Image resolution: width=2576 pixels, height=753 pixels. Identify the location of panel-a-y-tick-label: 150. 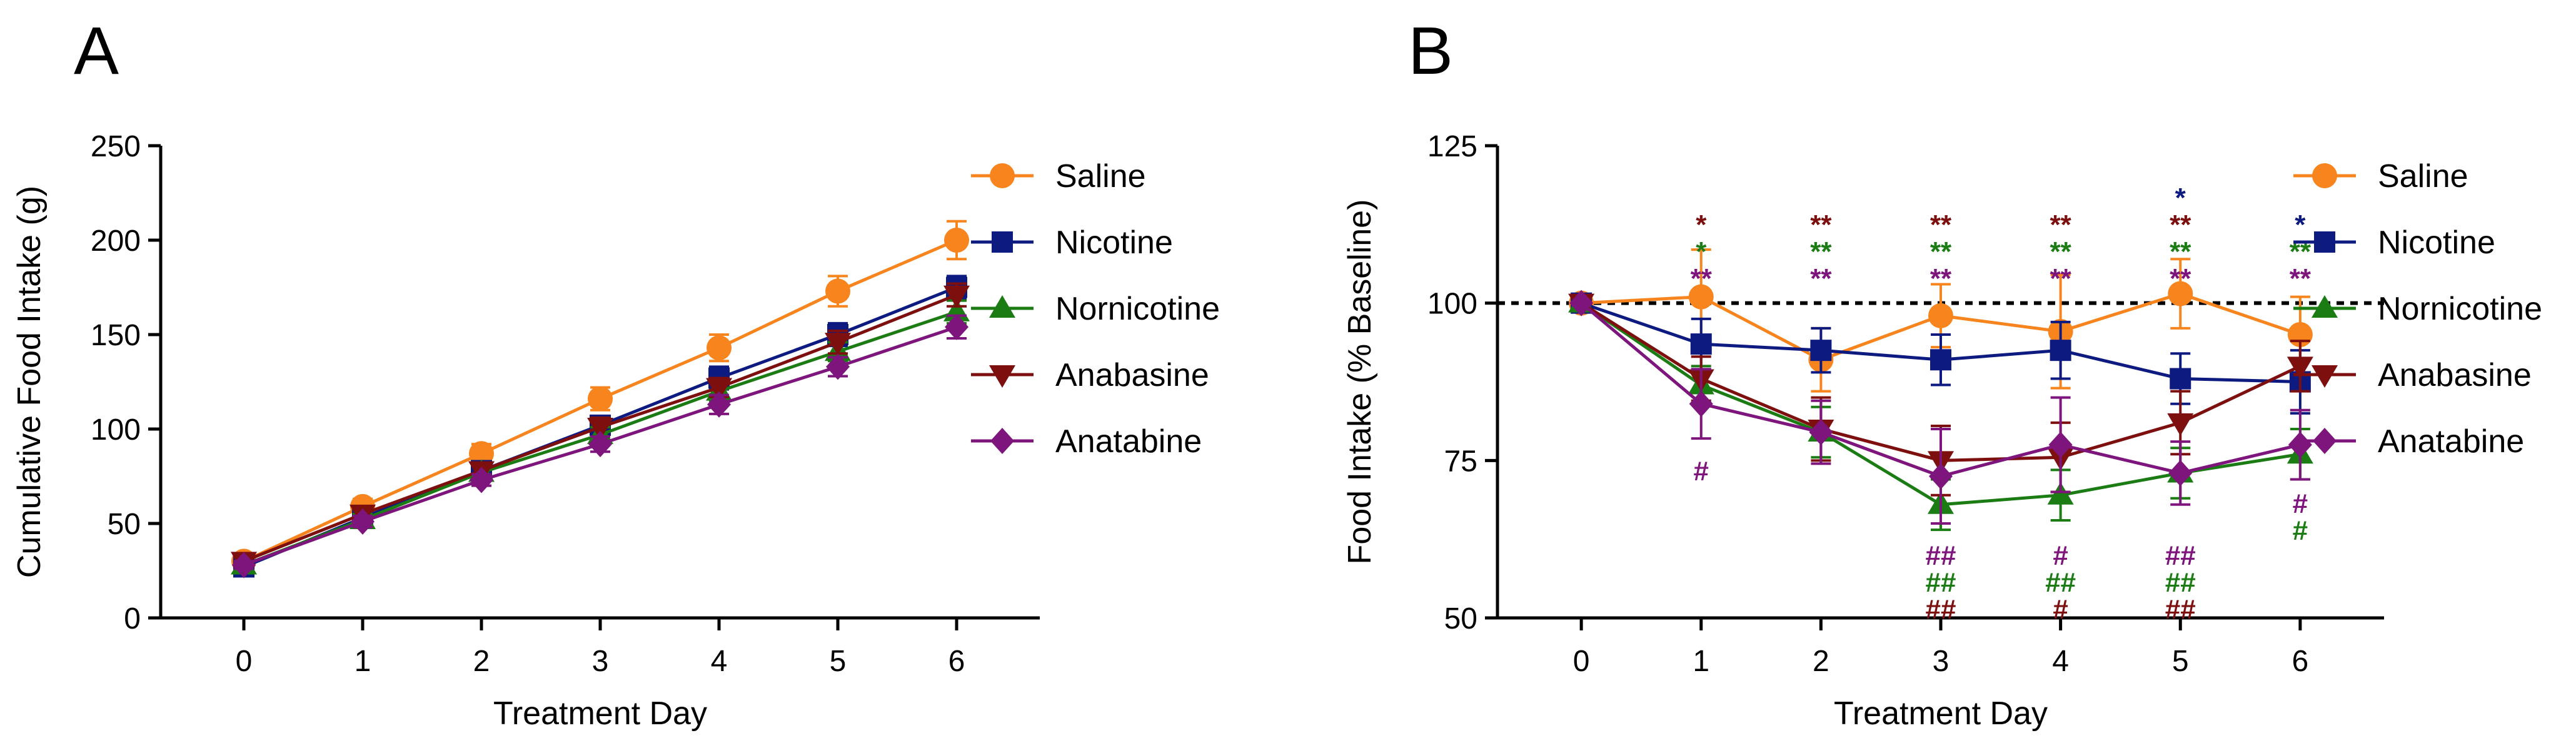
(116, 335).